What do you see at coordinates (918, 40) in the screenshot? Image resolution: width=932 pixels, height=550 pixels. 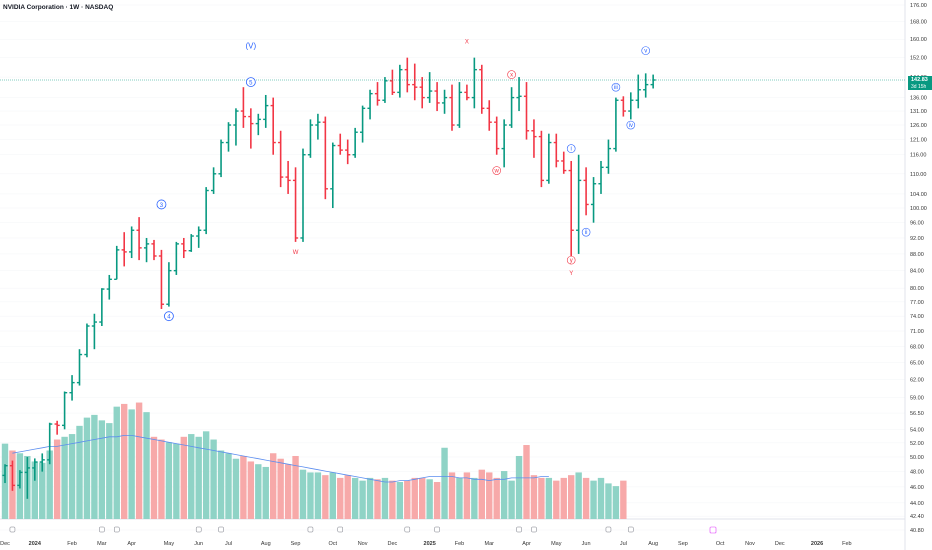 I see `price-tick-label: 160.00` at bounding box center [918, 40].